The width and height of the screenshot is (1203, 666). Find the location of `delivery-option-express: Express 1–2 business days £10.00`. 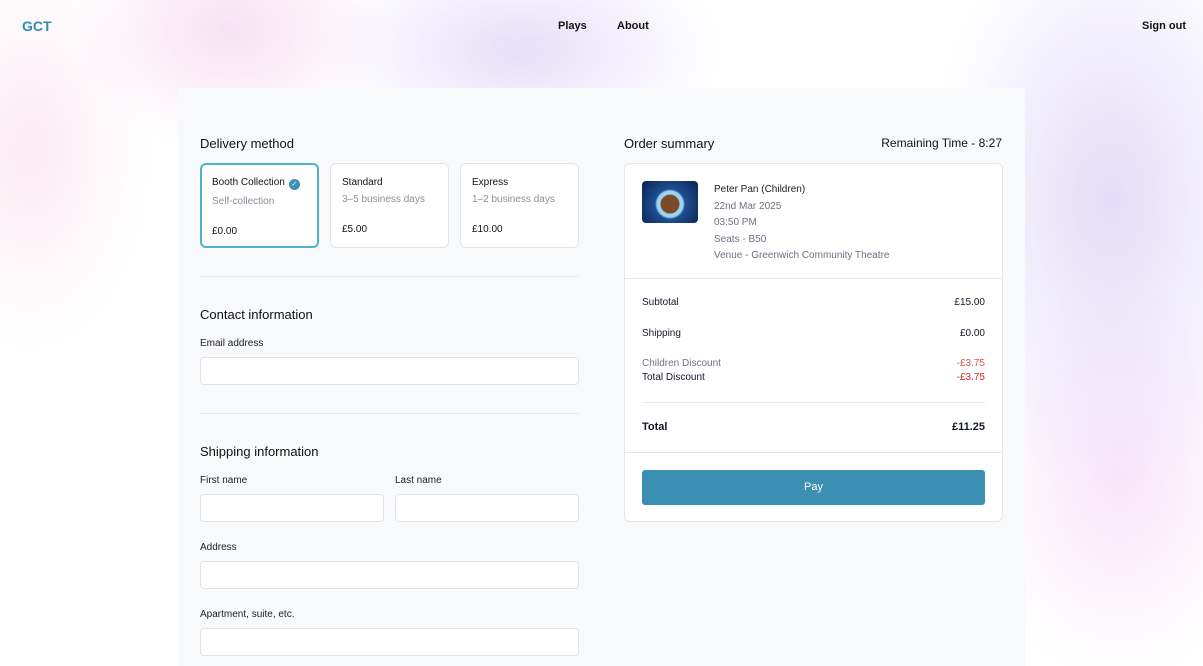

delivery-option-express: Express 1–2 business days £10.00 is located at coordinates (519, 205).